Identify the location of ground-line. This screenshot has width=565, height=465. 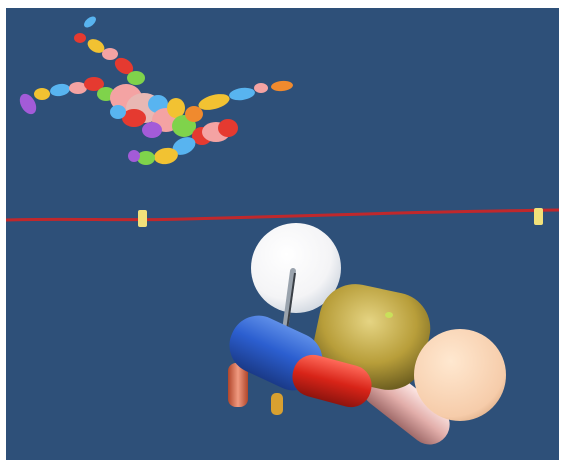
(282, 215).